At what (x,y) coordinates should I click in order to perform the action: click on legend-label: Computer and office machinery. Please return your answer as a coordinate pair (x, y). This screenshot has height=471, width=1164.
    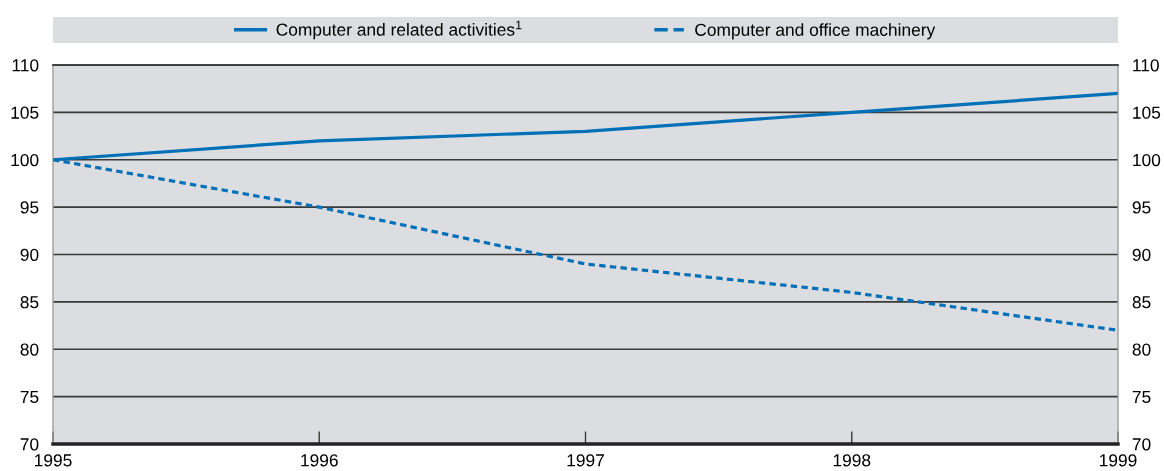
    Looking at the image, I should click on (815, 31).